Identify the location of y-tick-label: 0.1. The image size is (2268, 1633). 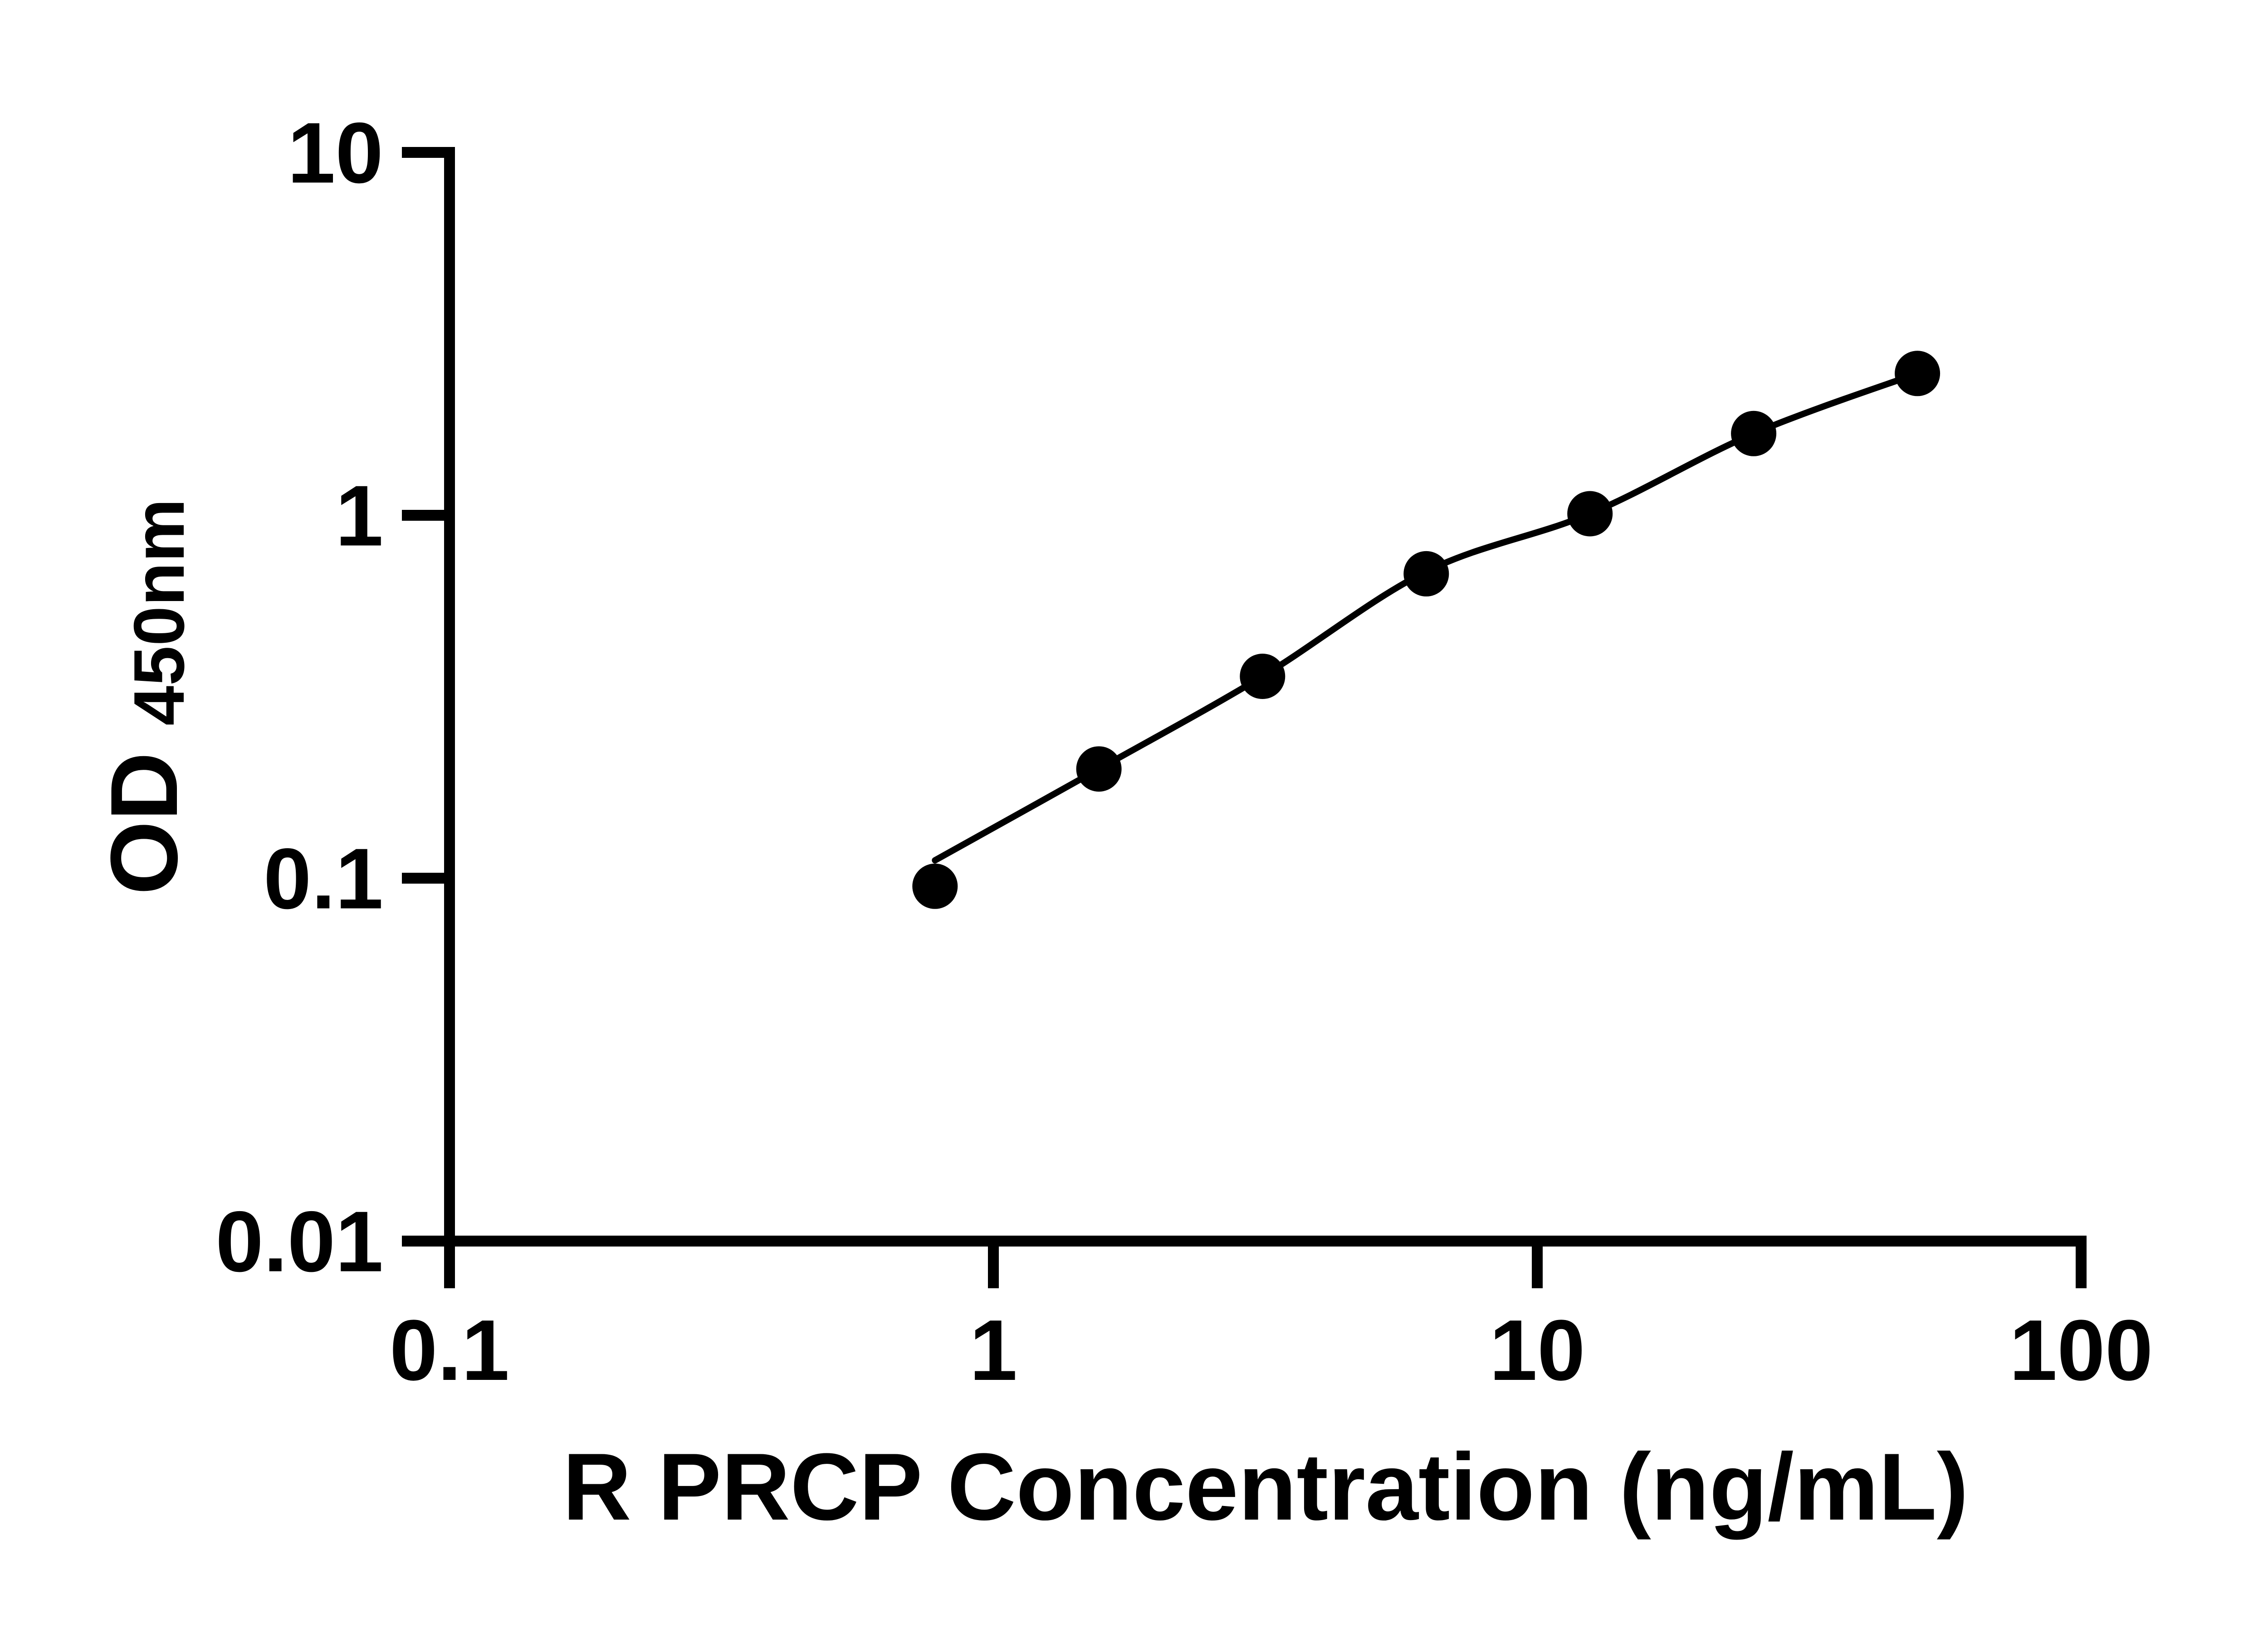
(324, 879).